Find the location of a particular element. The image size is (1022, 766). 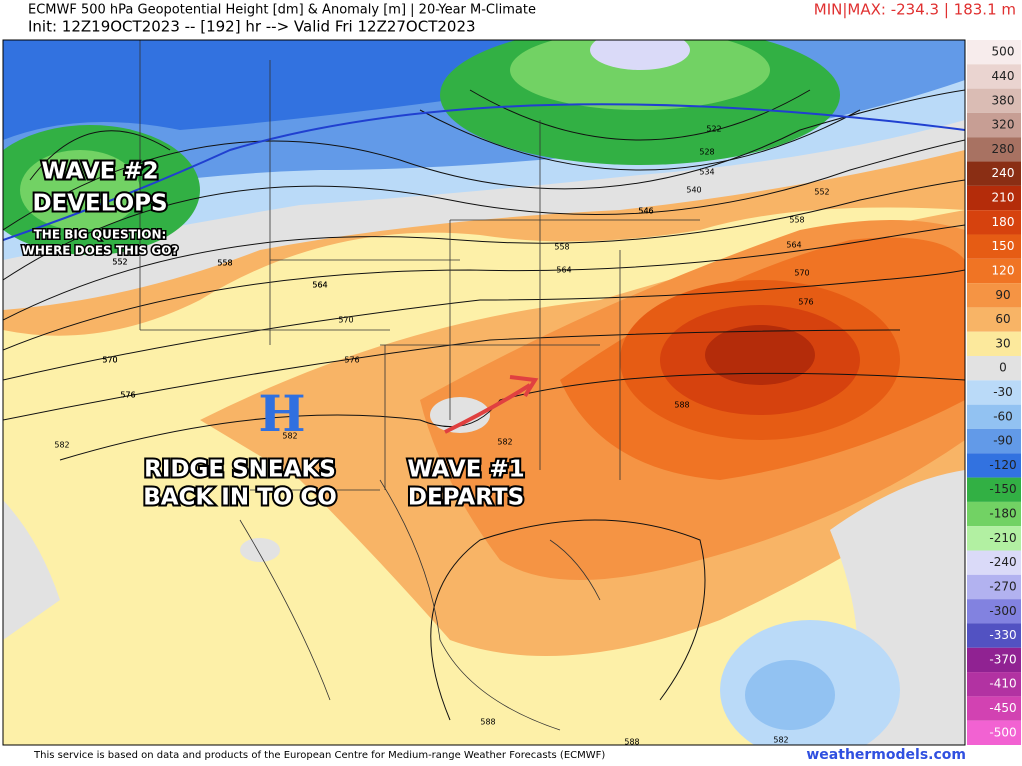

colorbar-label: 60 is located at coordinates (1002, 319).